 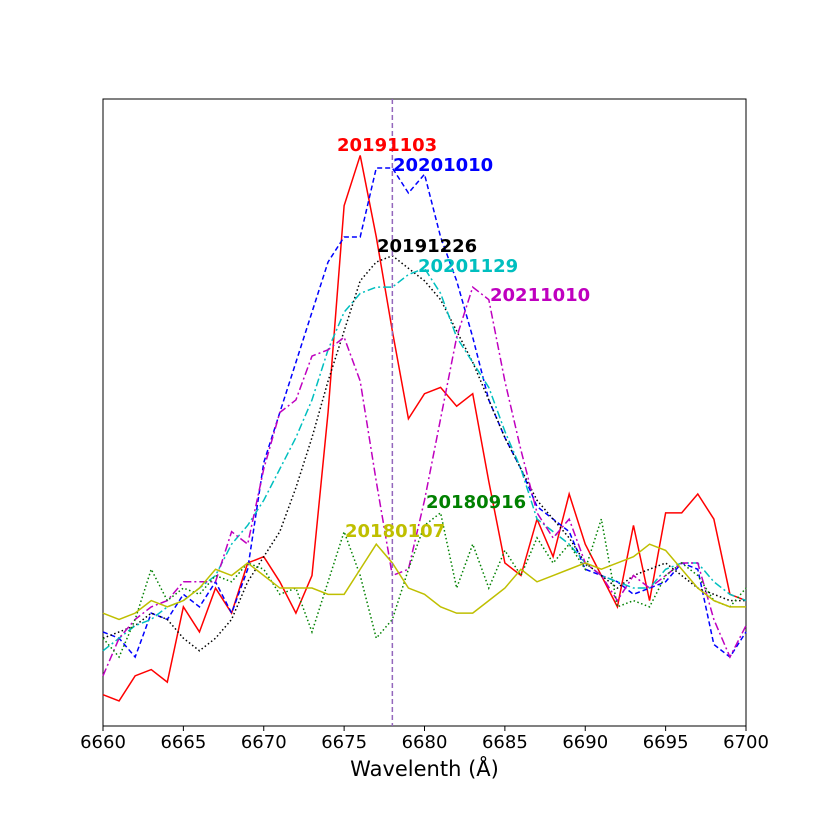 What do you see at coordinates (585, 742) in the screenshot?
I see `x-tick-label: 6690` at bounding box center [585, 742].